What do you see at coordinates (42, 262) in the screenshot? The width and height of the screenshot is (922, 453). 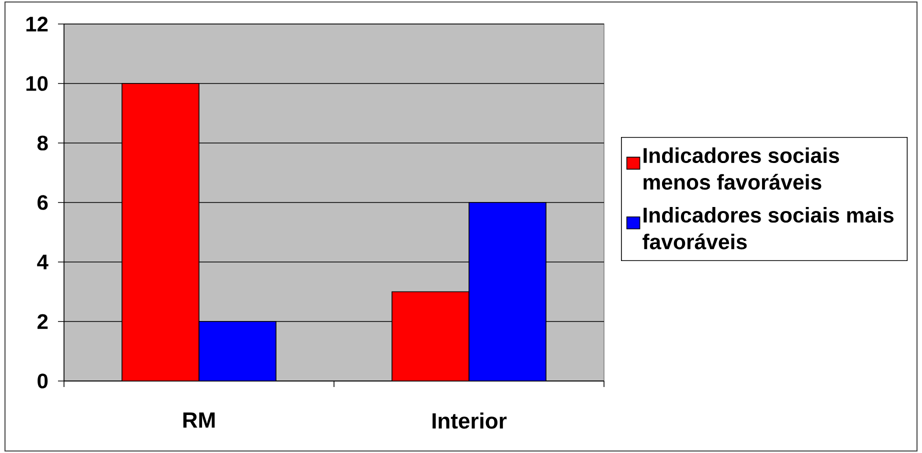 I see `y-tick-label: 4` at bounding box center [42, 262].